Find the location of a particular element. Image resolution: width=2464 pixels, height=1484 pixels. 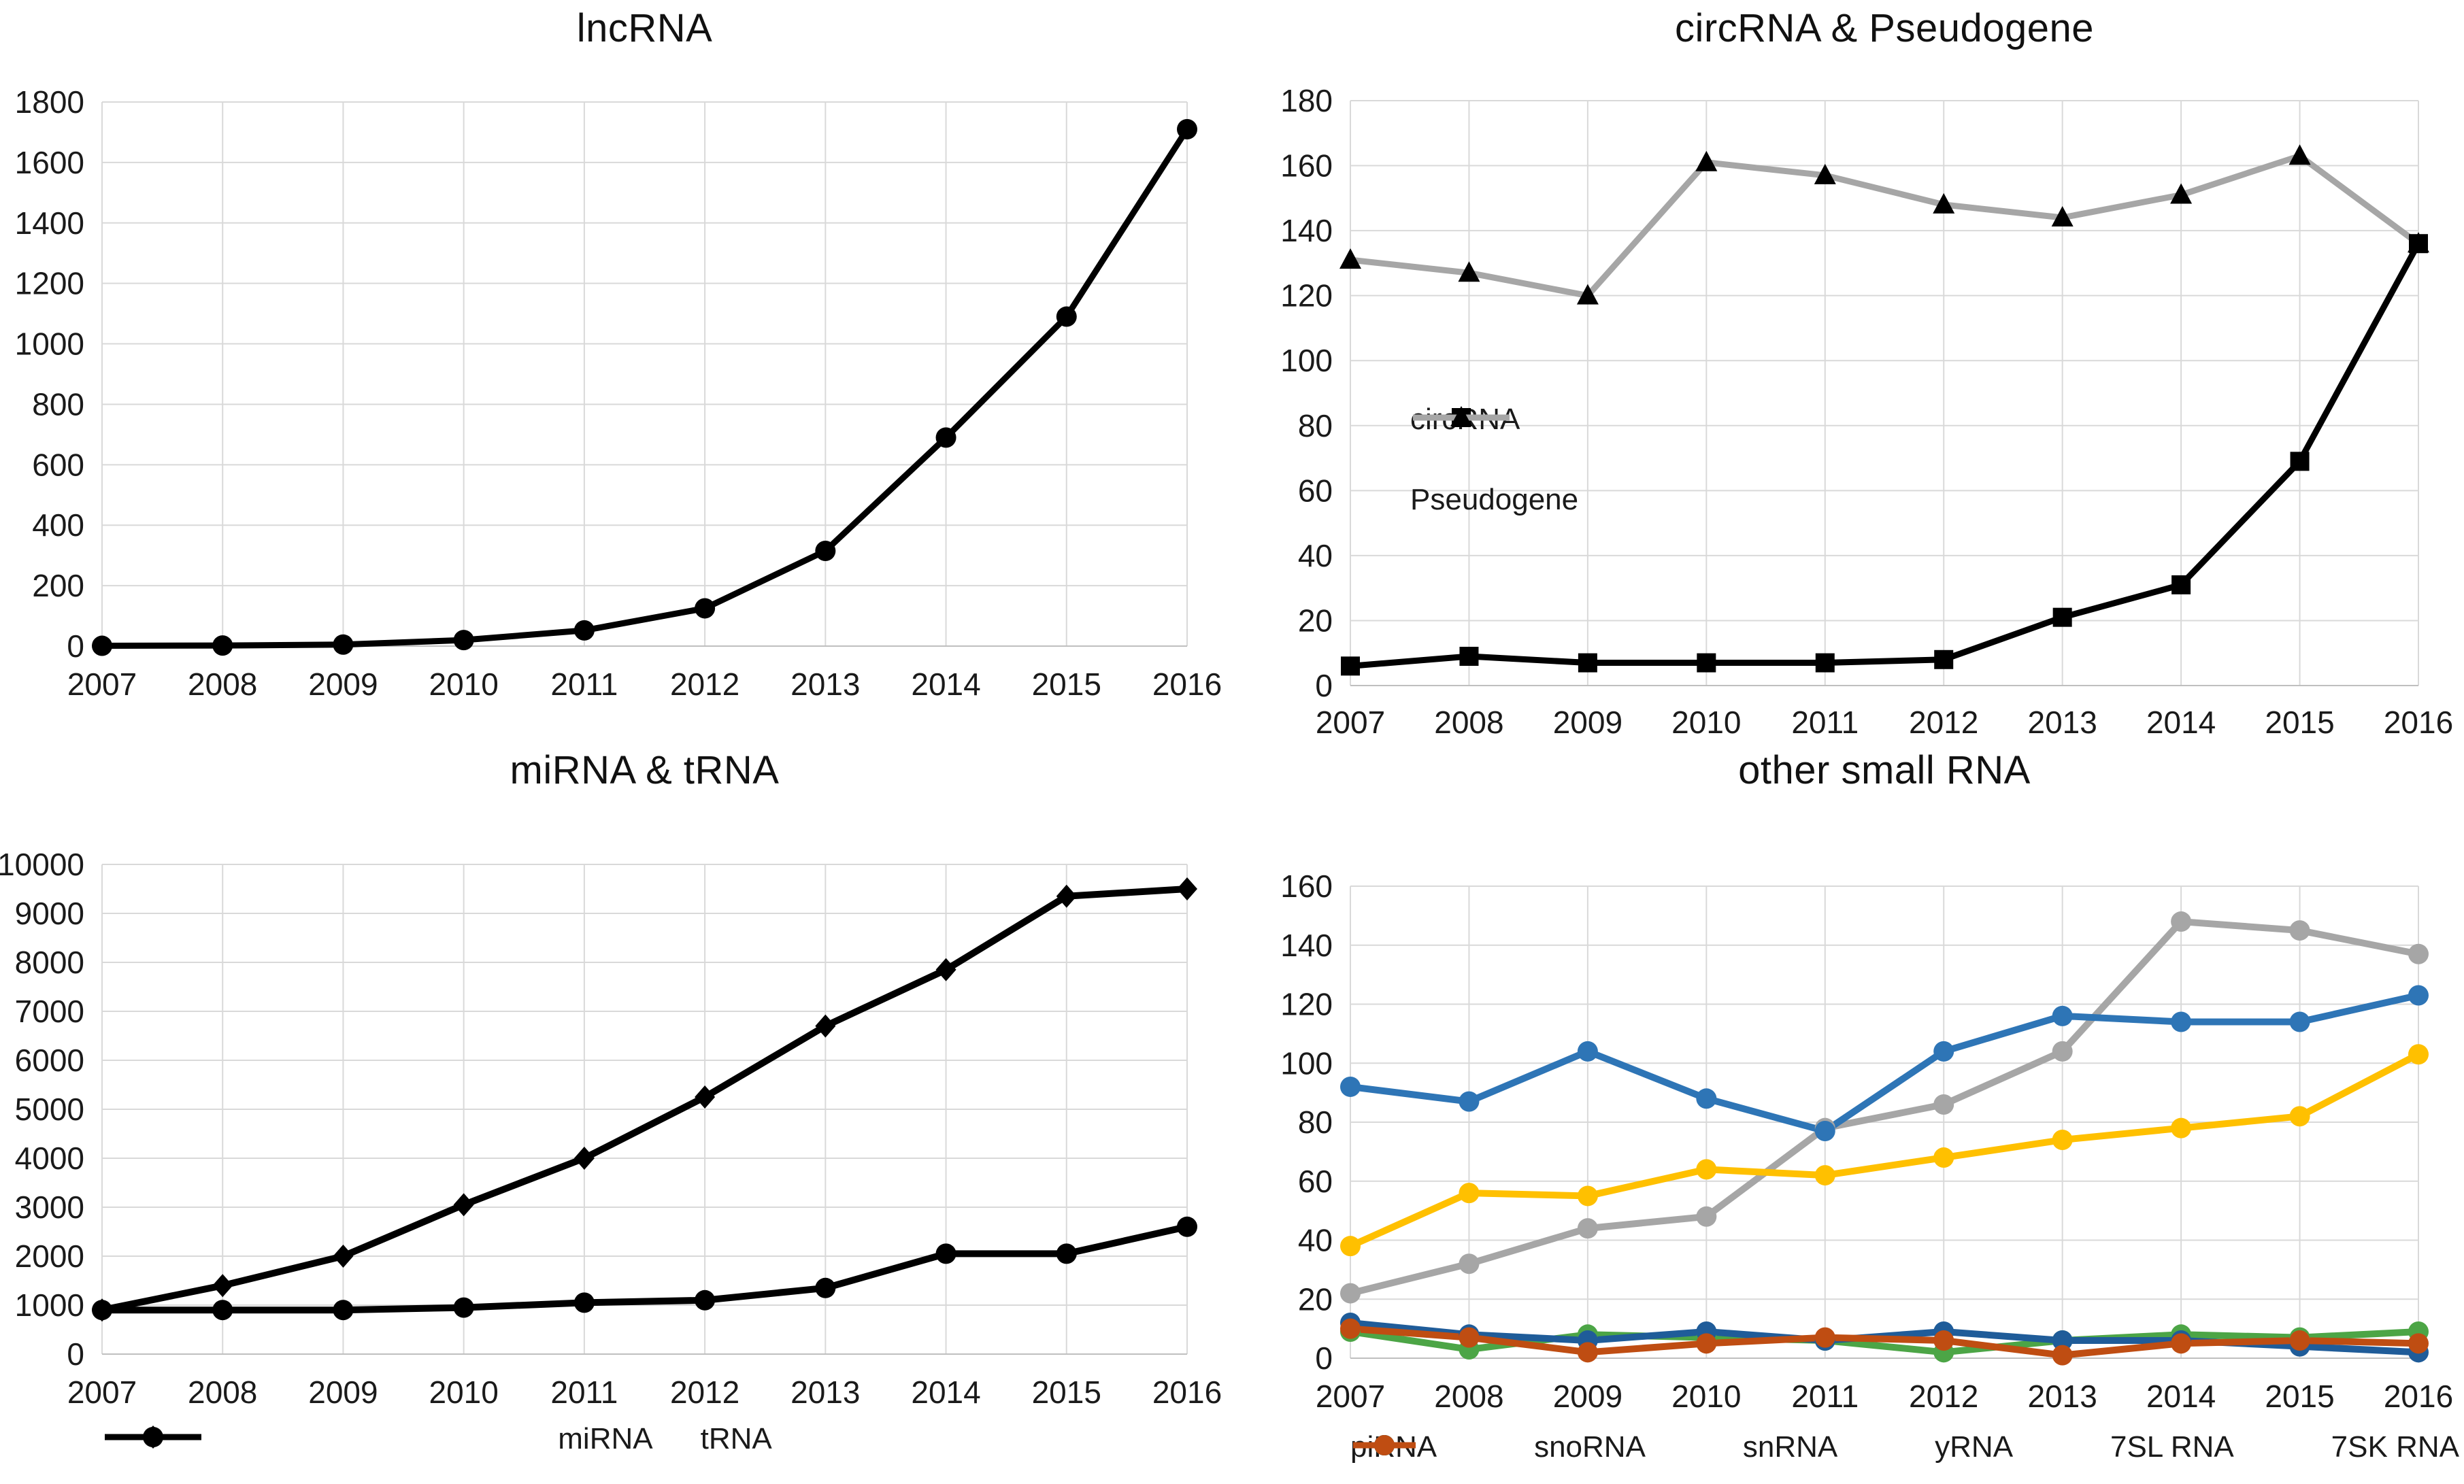

x-tick-label: 2010 is located at coordinates (1706, 1397).